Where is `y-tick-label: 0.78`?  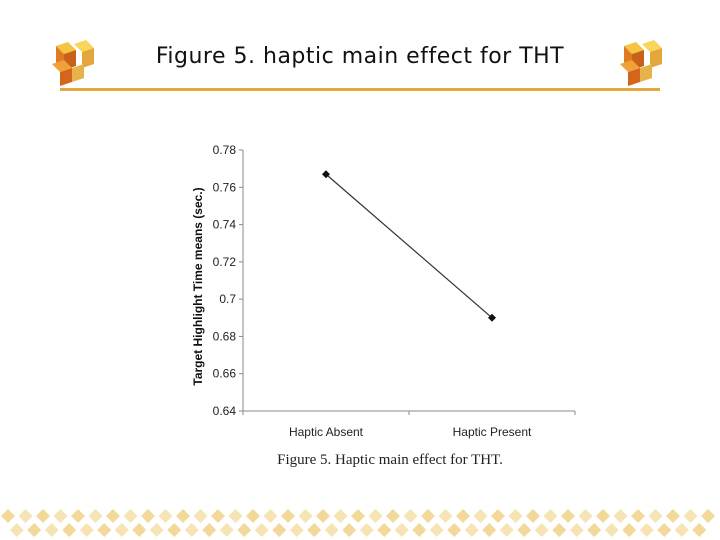
y-tick-label: 0.78 is located at coordinates (225, 150).